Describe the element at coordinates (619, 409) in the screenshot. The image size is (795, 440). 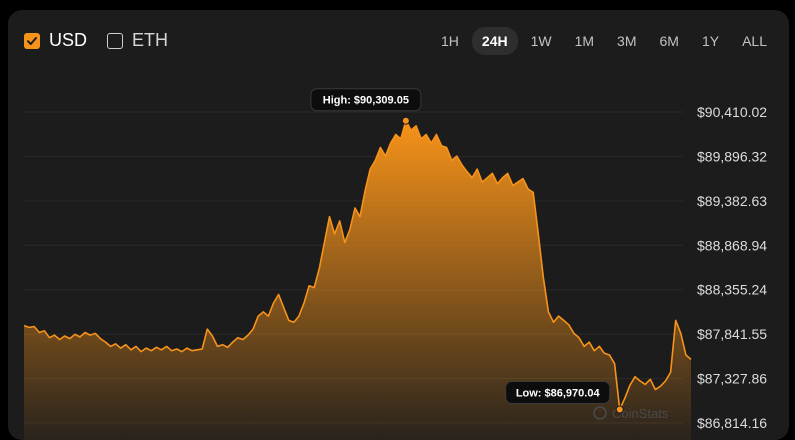
I see `low-point-marker` at that location.